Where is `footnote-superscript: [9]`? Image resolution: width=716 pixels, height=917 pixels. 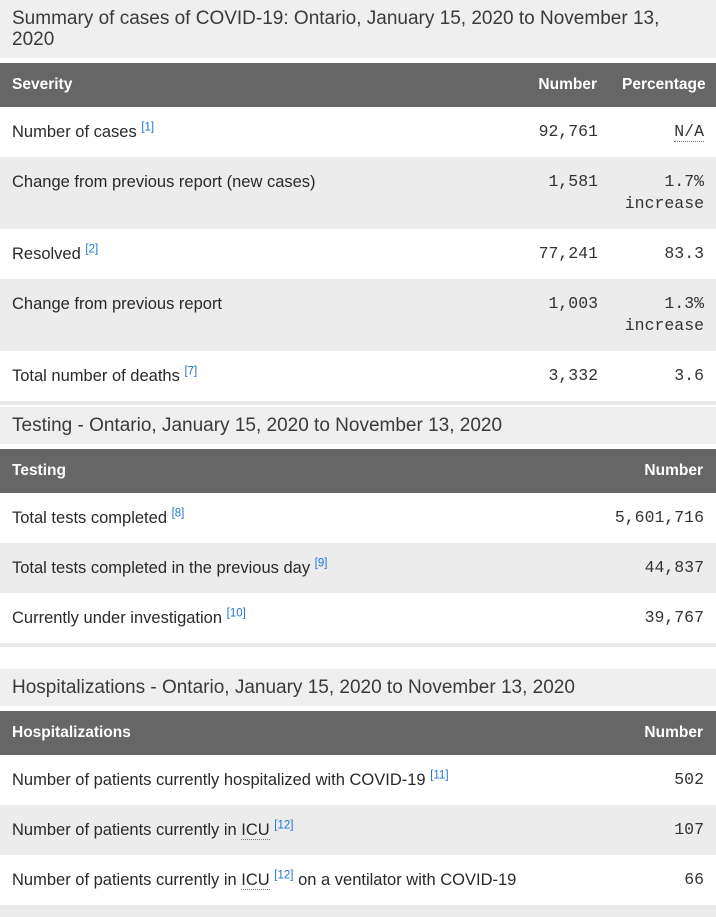 footnote-superscript: [9] is located at coordinates (321, 564).